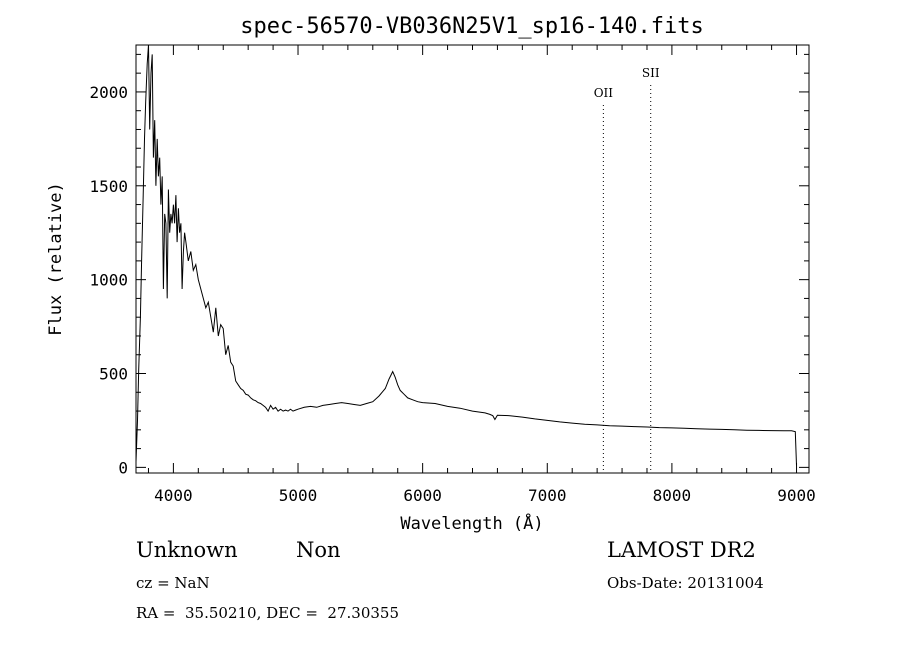  What do you see at coordinates (268, 613) in the screenshot?
I see `coordinates: RA = 35.50210, DEC = 27.30355` at bounding box center [268, 613].